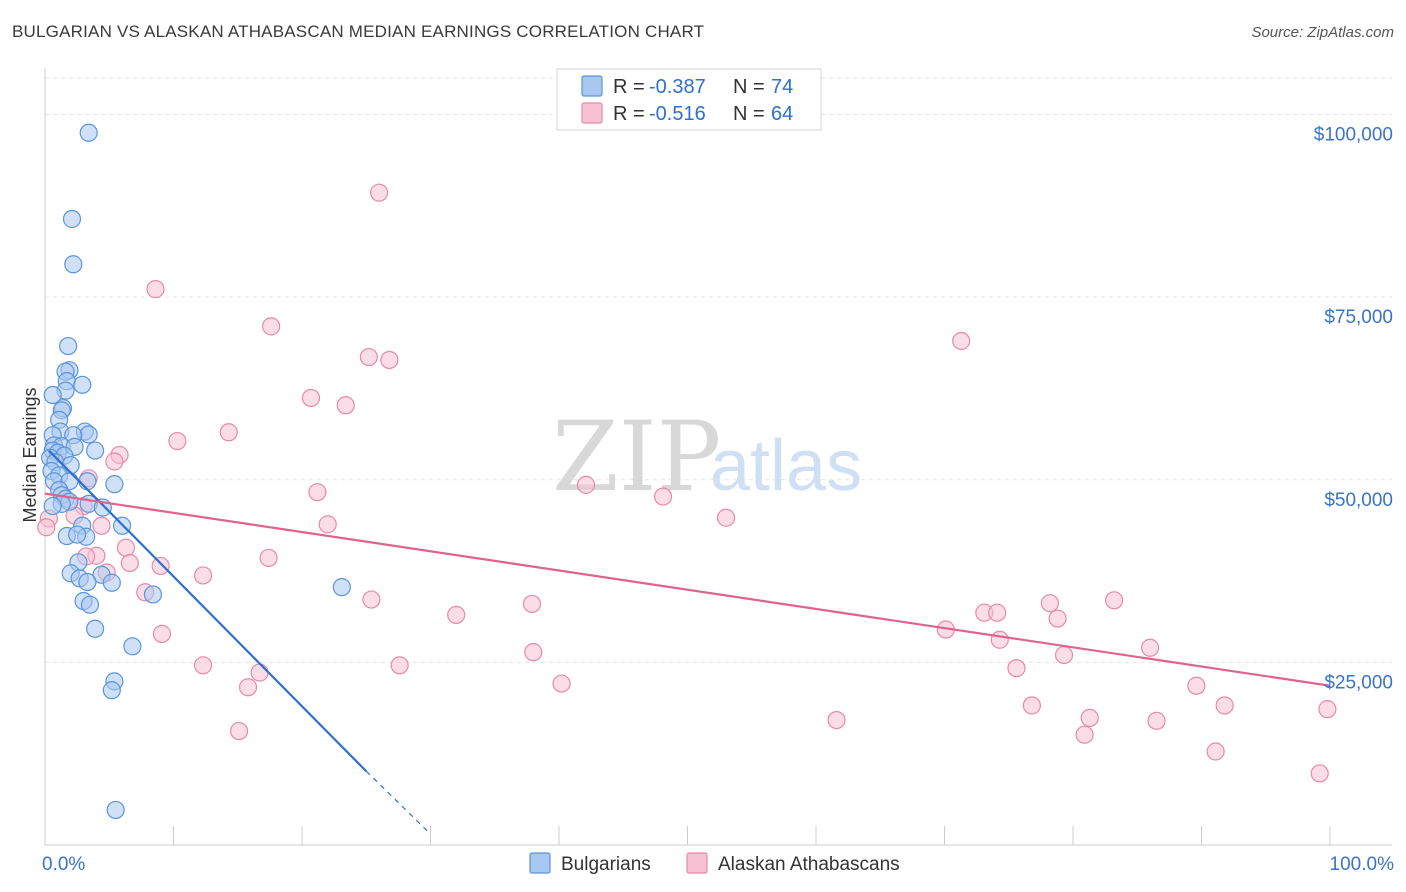 Image resolution: width=1406 pixels, height=892 pixels. Describe the element at coordinates (809, 864) in the screenshot. I see `series-legend-alaskan-athabascans: Alaskan Athabascans` at that location.